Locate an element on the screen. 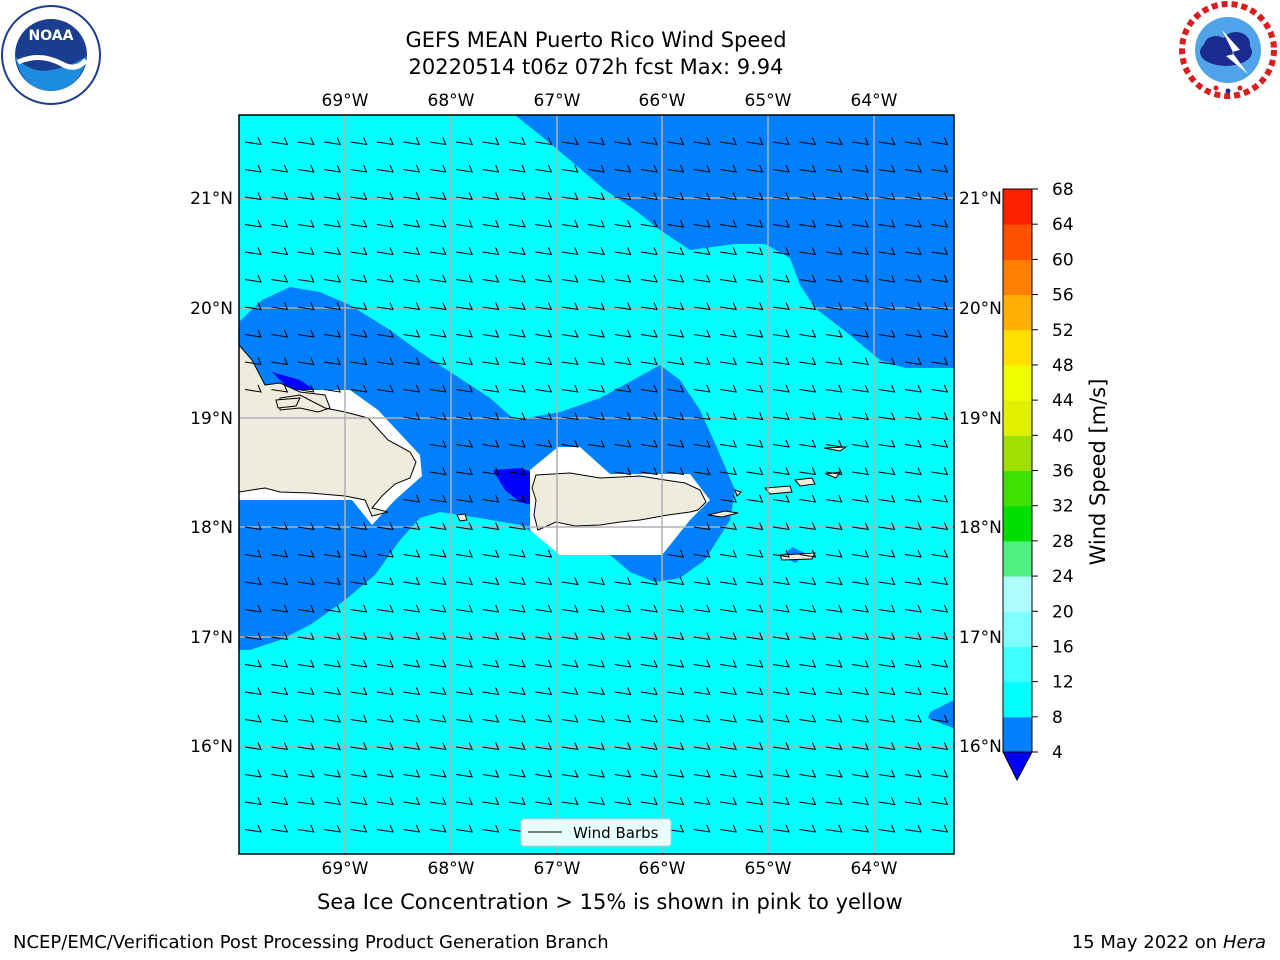  lon-label: 66°W is located at coordinates (662, 869).